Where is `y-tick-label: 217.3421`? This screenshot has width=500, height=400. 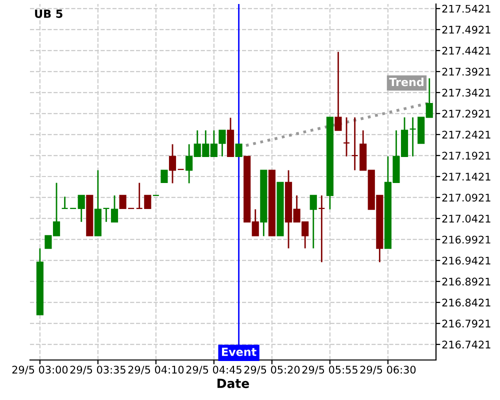
y-tick-label: 217.3421 is located at coordinates (466, 92).